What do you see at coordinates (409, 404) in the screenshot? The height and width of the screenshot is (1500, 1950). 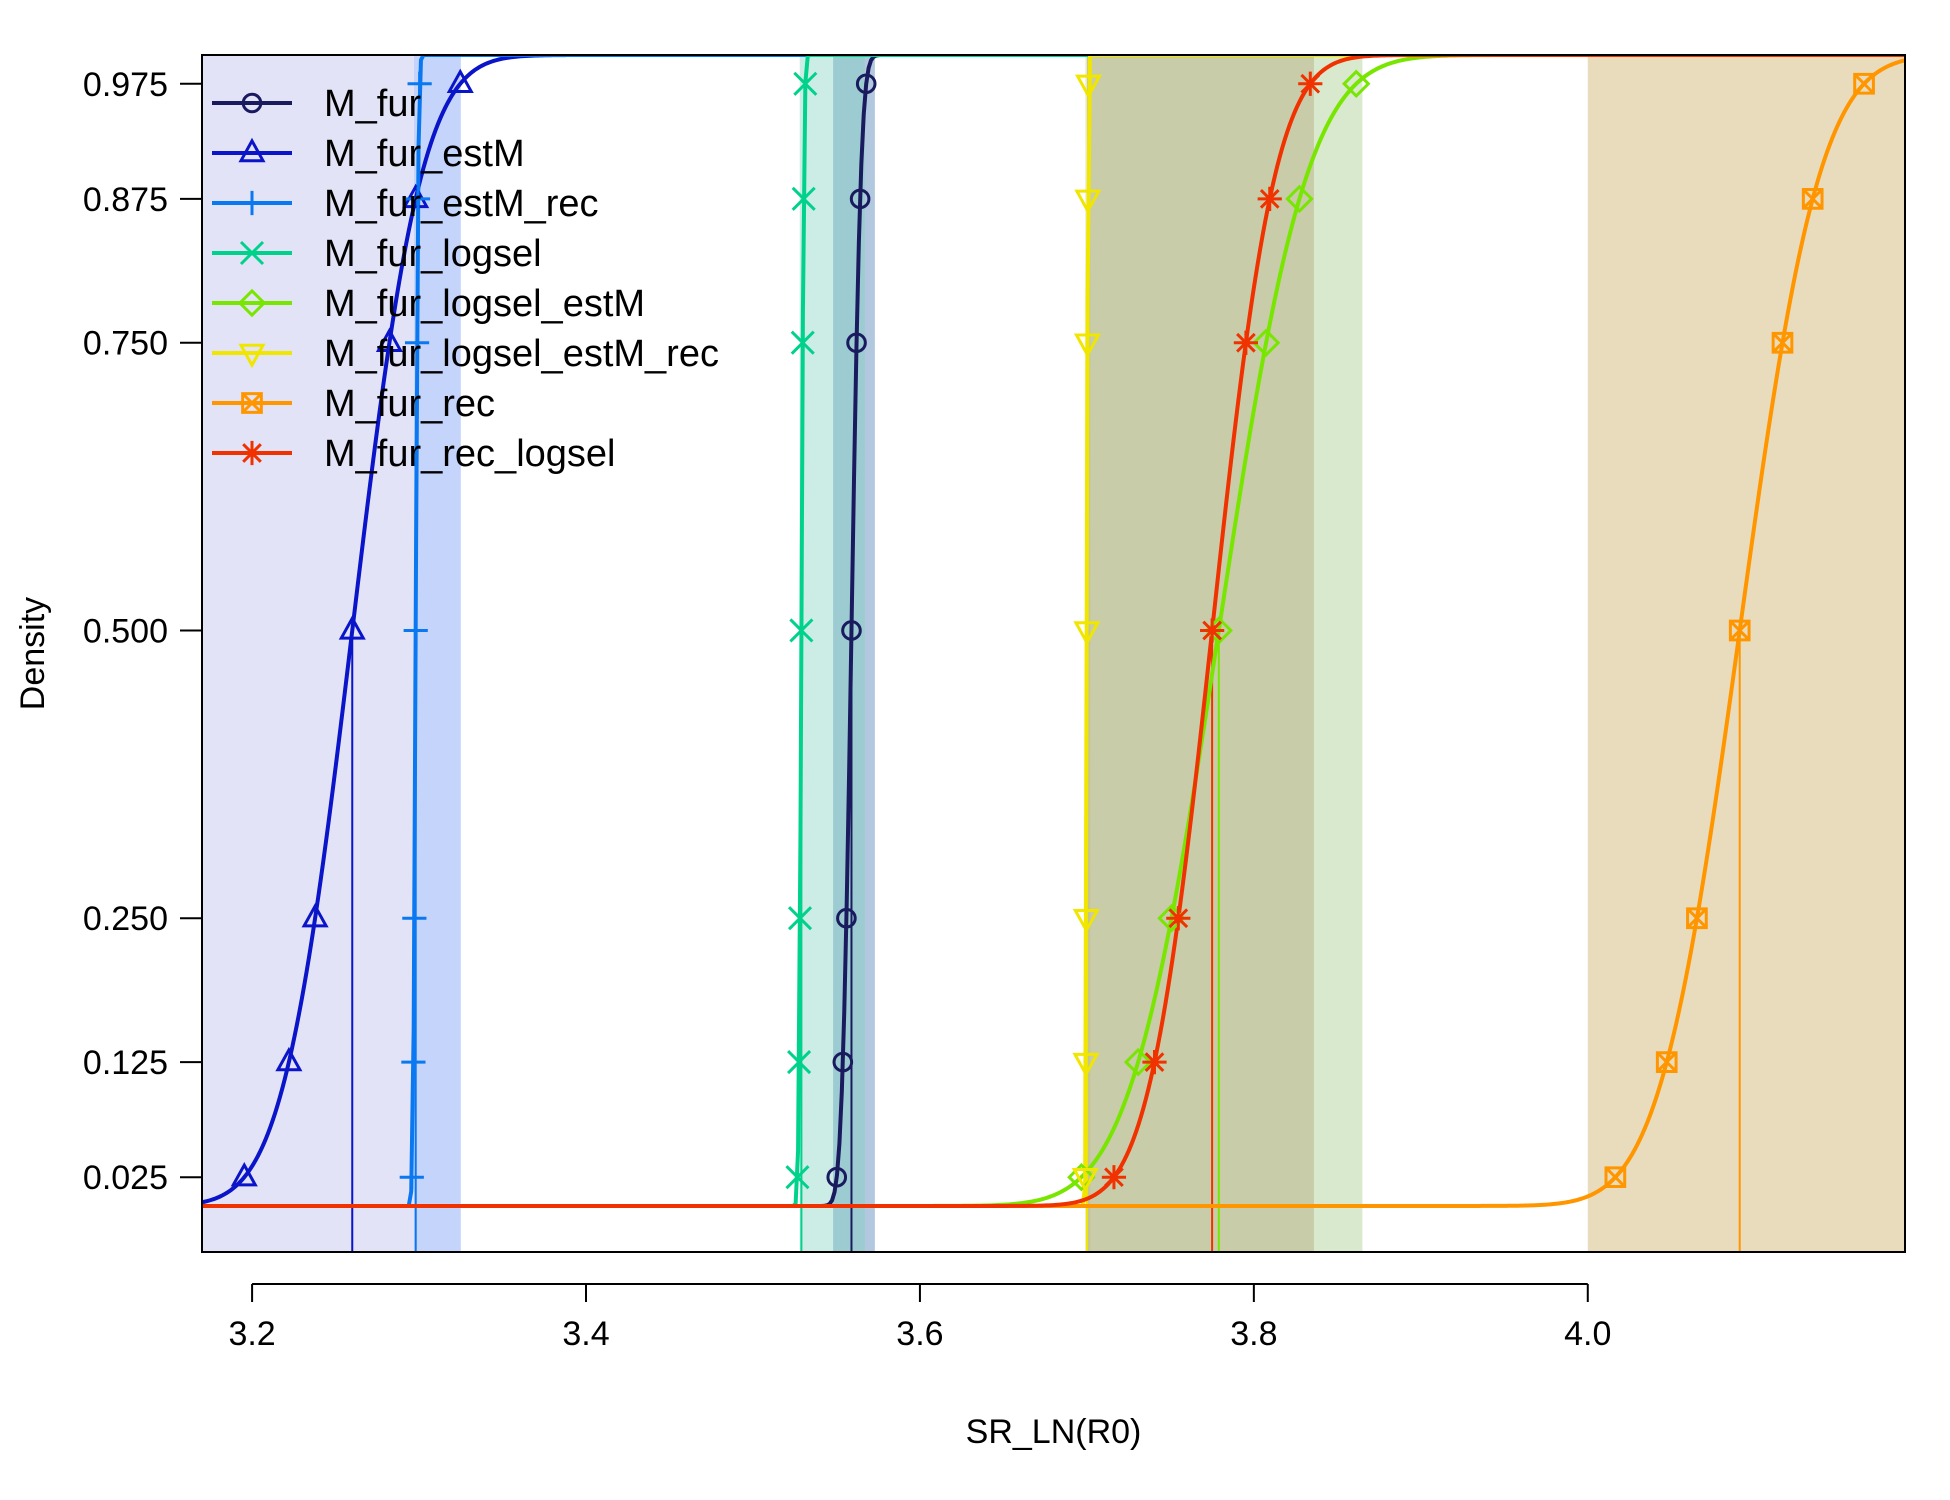 I see `legend-label: M_fur_rec` at bounding box center [409, 404].